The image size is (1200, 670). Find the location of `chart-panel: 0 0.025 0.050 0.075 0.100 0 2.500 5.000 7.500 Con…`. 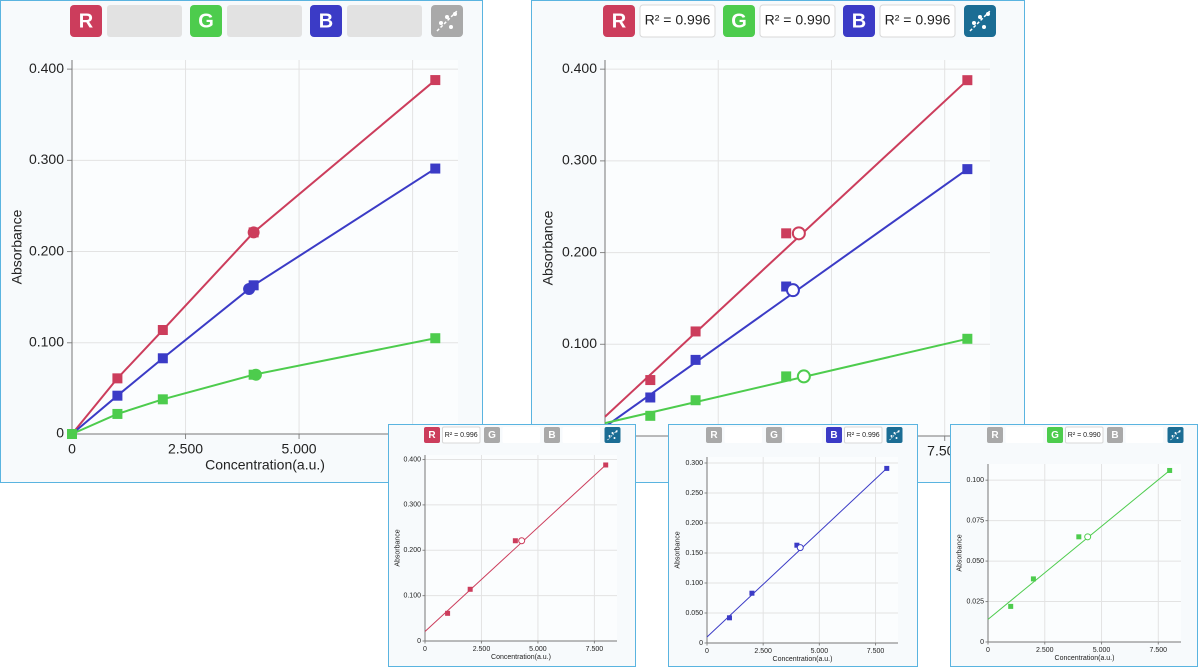

chart-panel: 0 0.025 0.050 0.075 0.100 0 2.500 5.000 7.500 Con… is located at coordinates (1074, 545).